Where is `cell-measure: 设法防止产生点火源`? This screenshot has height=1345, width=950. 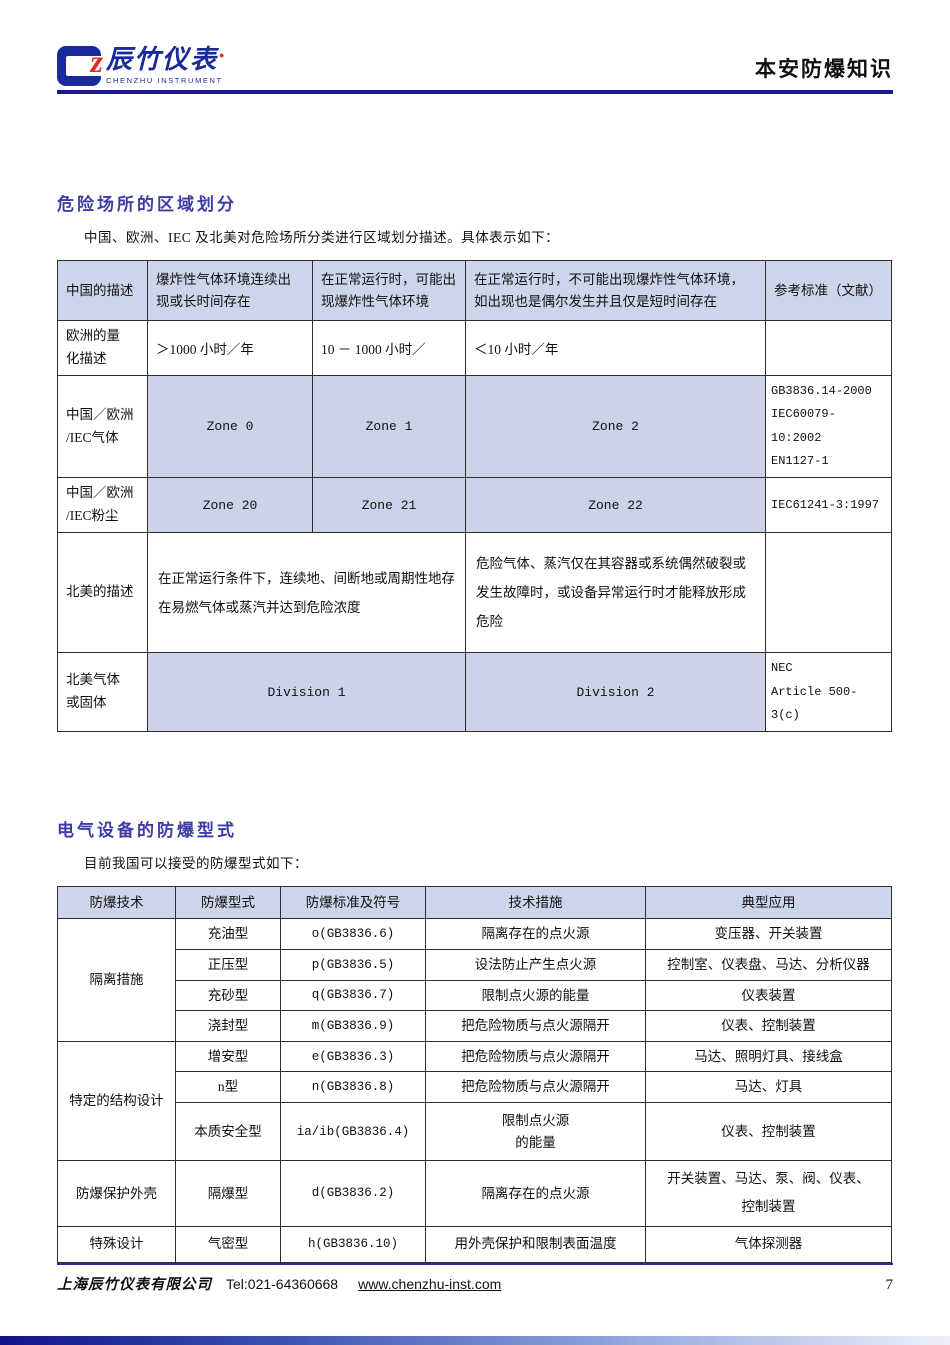
cell-measure: 设法防止产生点火源 is located at coordinates (535, 965).